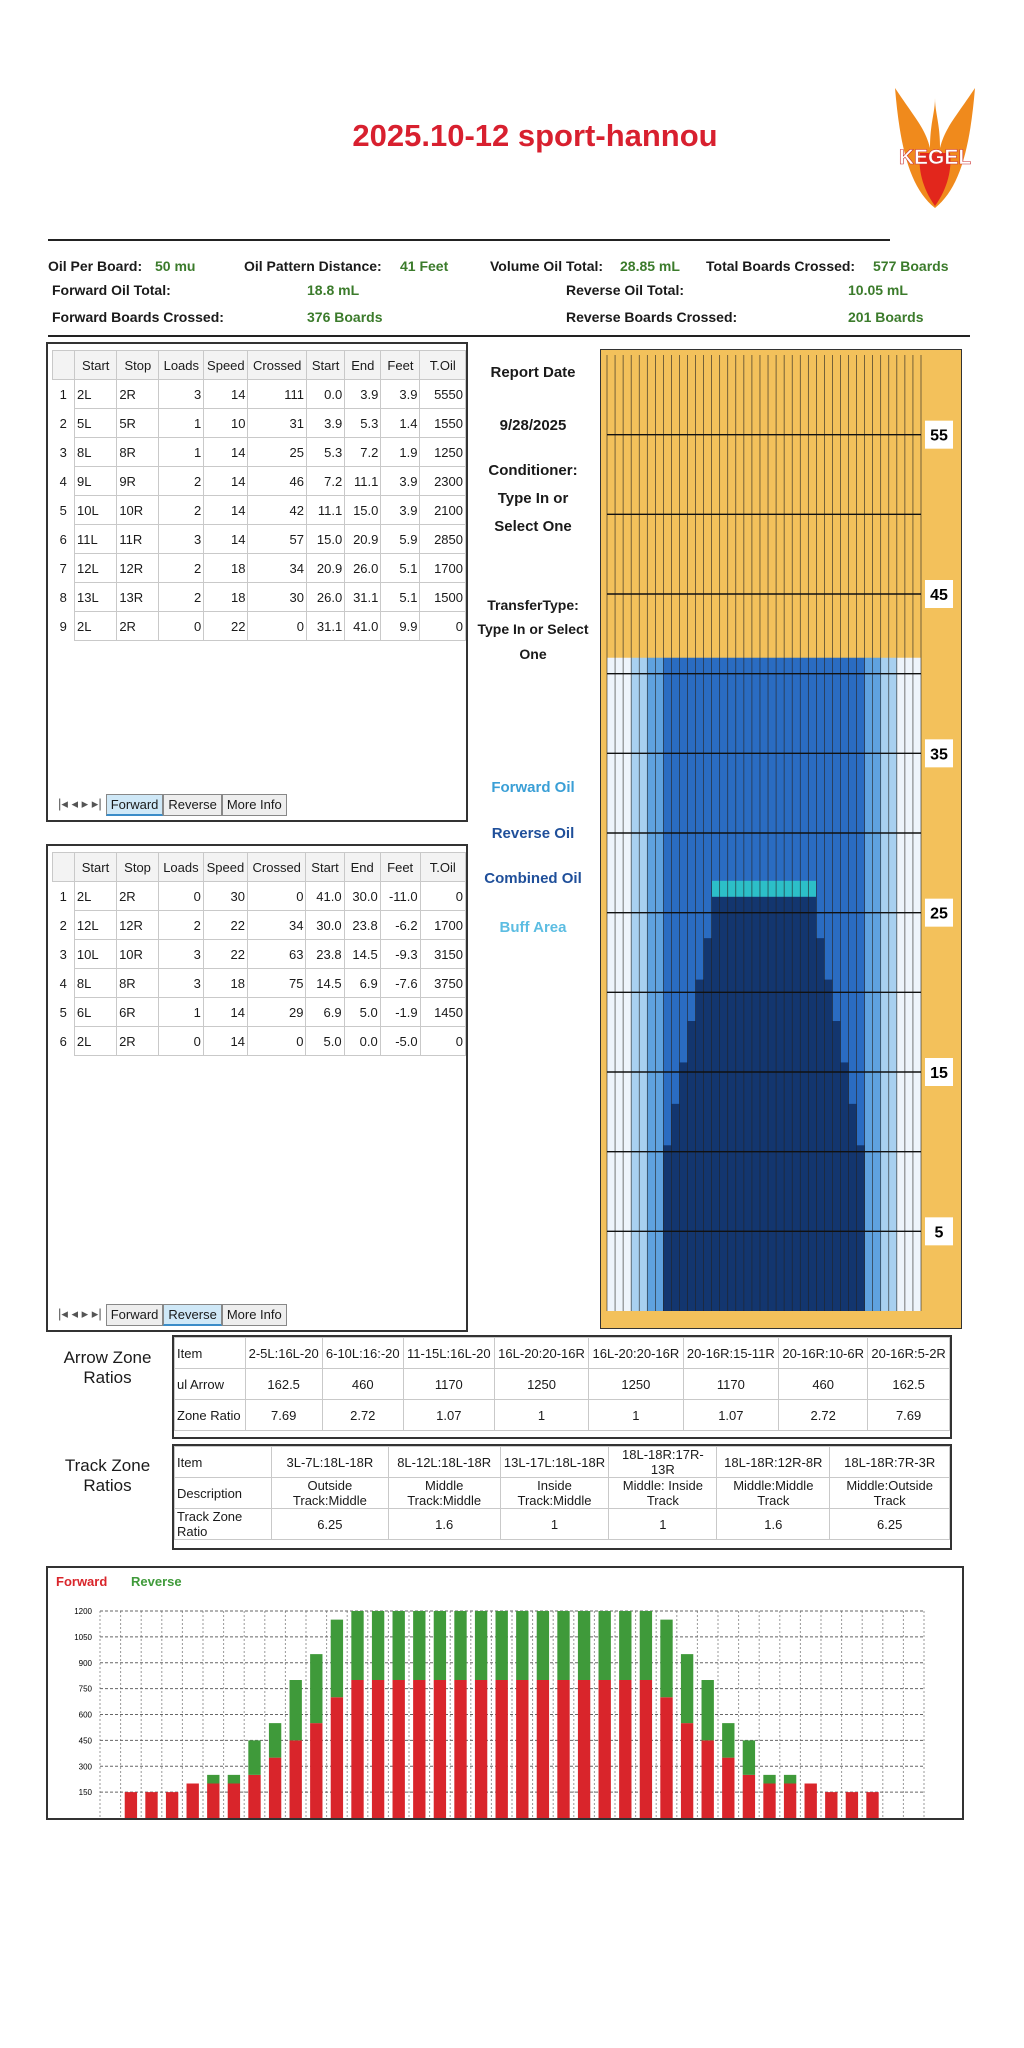  What do you see at coordinates (363, 365) in the screenshot?
I see `header-cell: End` at bounding box center [363, 365].